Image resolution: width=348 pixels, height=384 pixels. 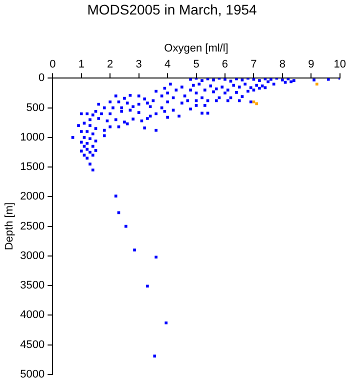 I want to click on x-axis-title: Oxygen [ml/l], so click(x=196, y=48).